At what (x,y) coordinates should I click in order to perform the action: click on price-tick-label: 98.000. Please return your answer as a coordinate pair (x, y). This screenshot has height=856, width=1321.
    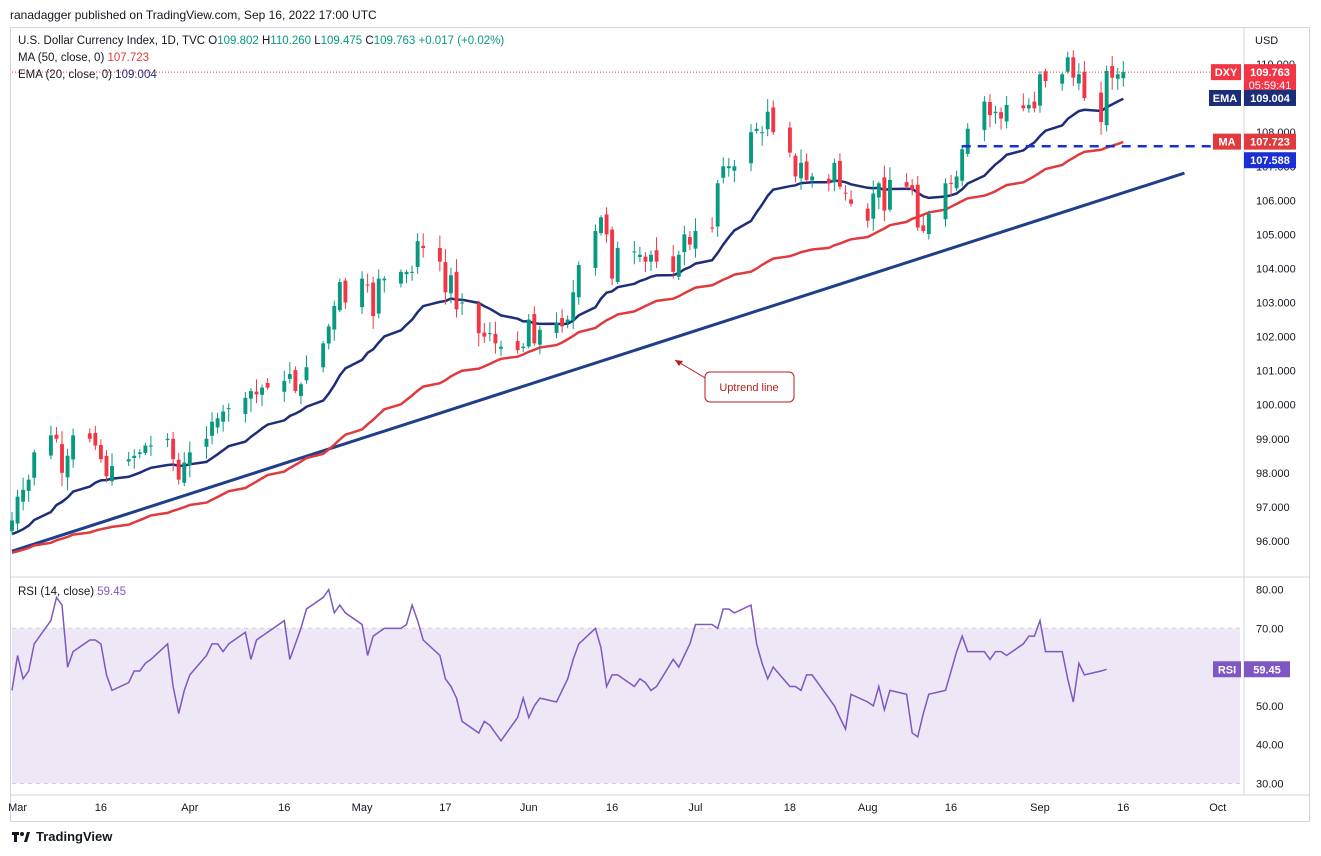
    Looking at the image, I should click on (1273, 474).